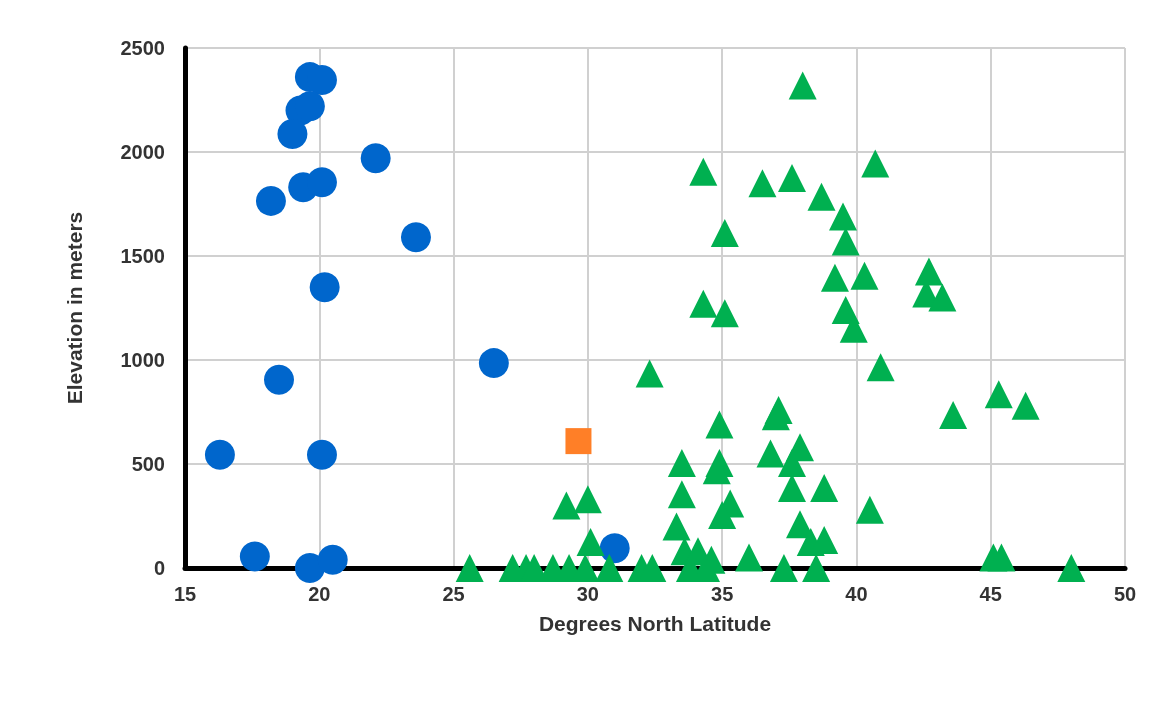  Describe the element at coordinates (74, 308) in the screenshot. I see `y-axis-title: Elevation in meters` at that location.